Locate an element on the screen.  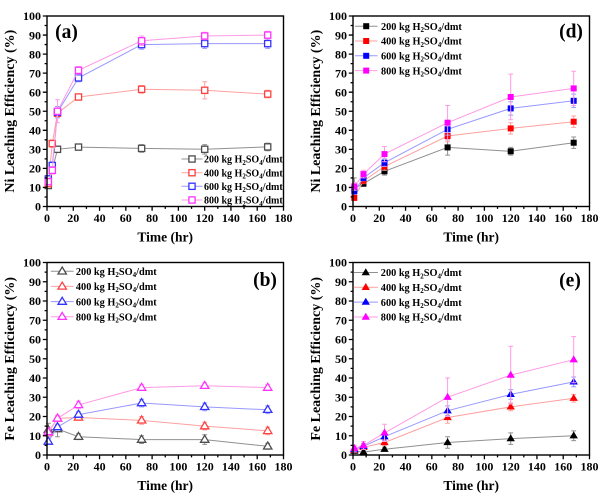
svg-text: (e) is located at coordinates (570, 280).